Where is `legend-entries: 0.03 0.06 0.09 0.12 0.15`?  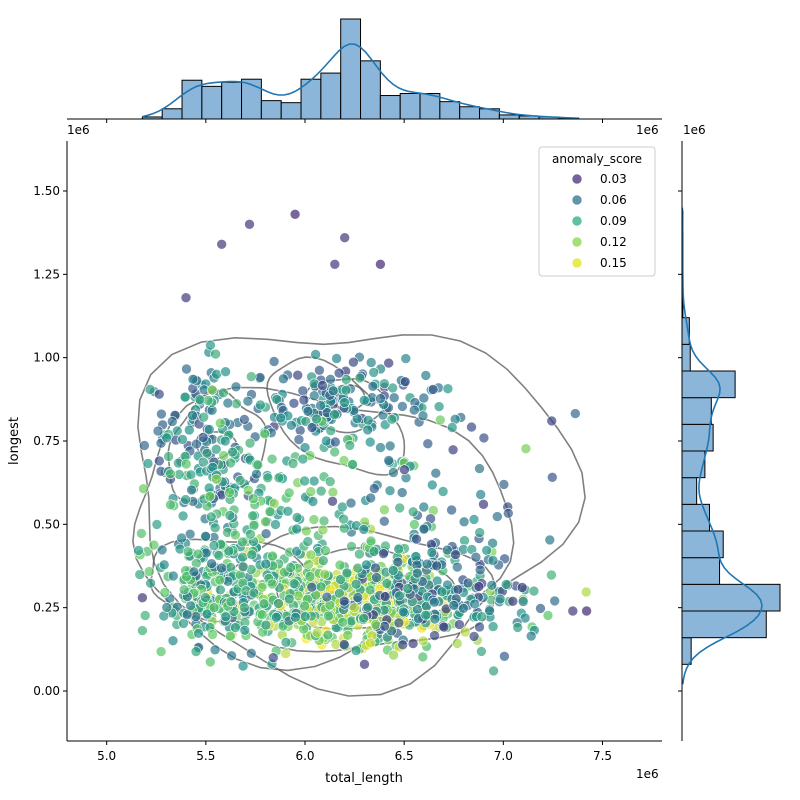 legend-entries: 0.03 0.06 0.09 0.12 0.15 is located at coordinates (599, 221).